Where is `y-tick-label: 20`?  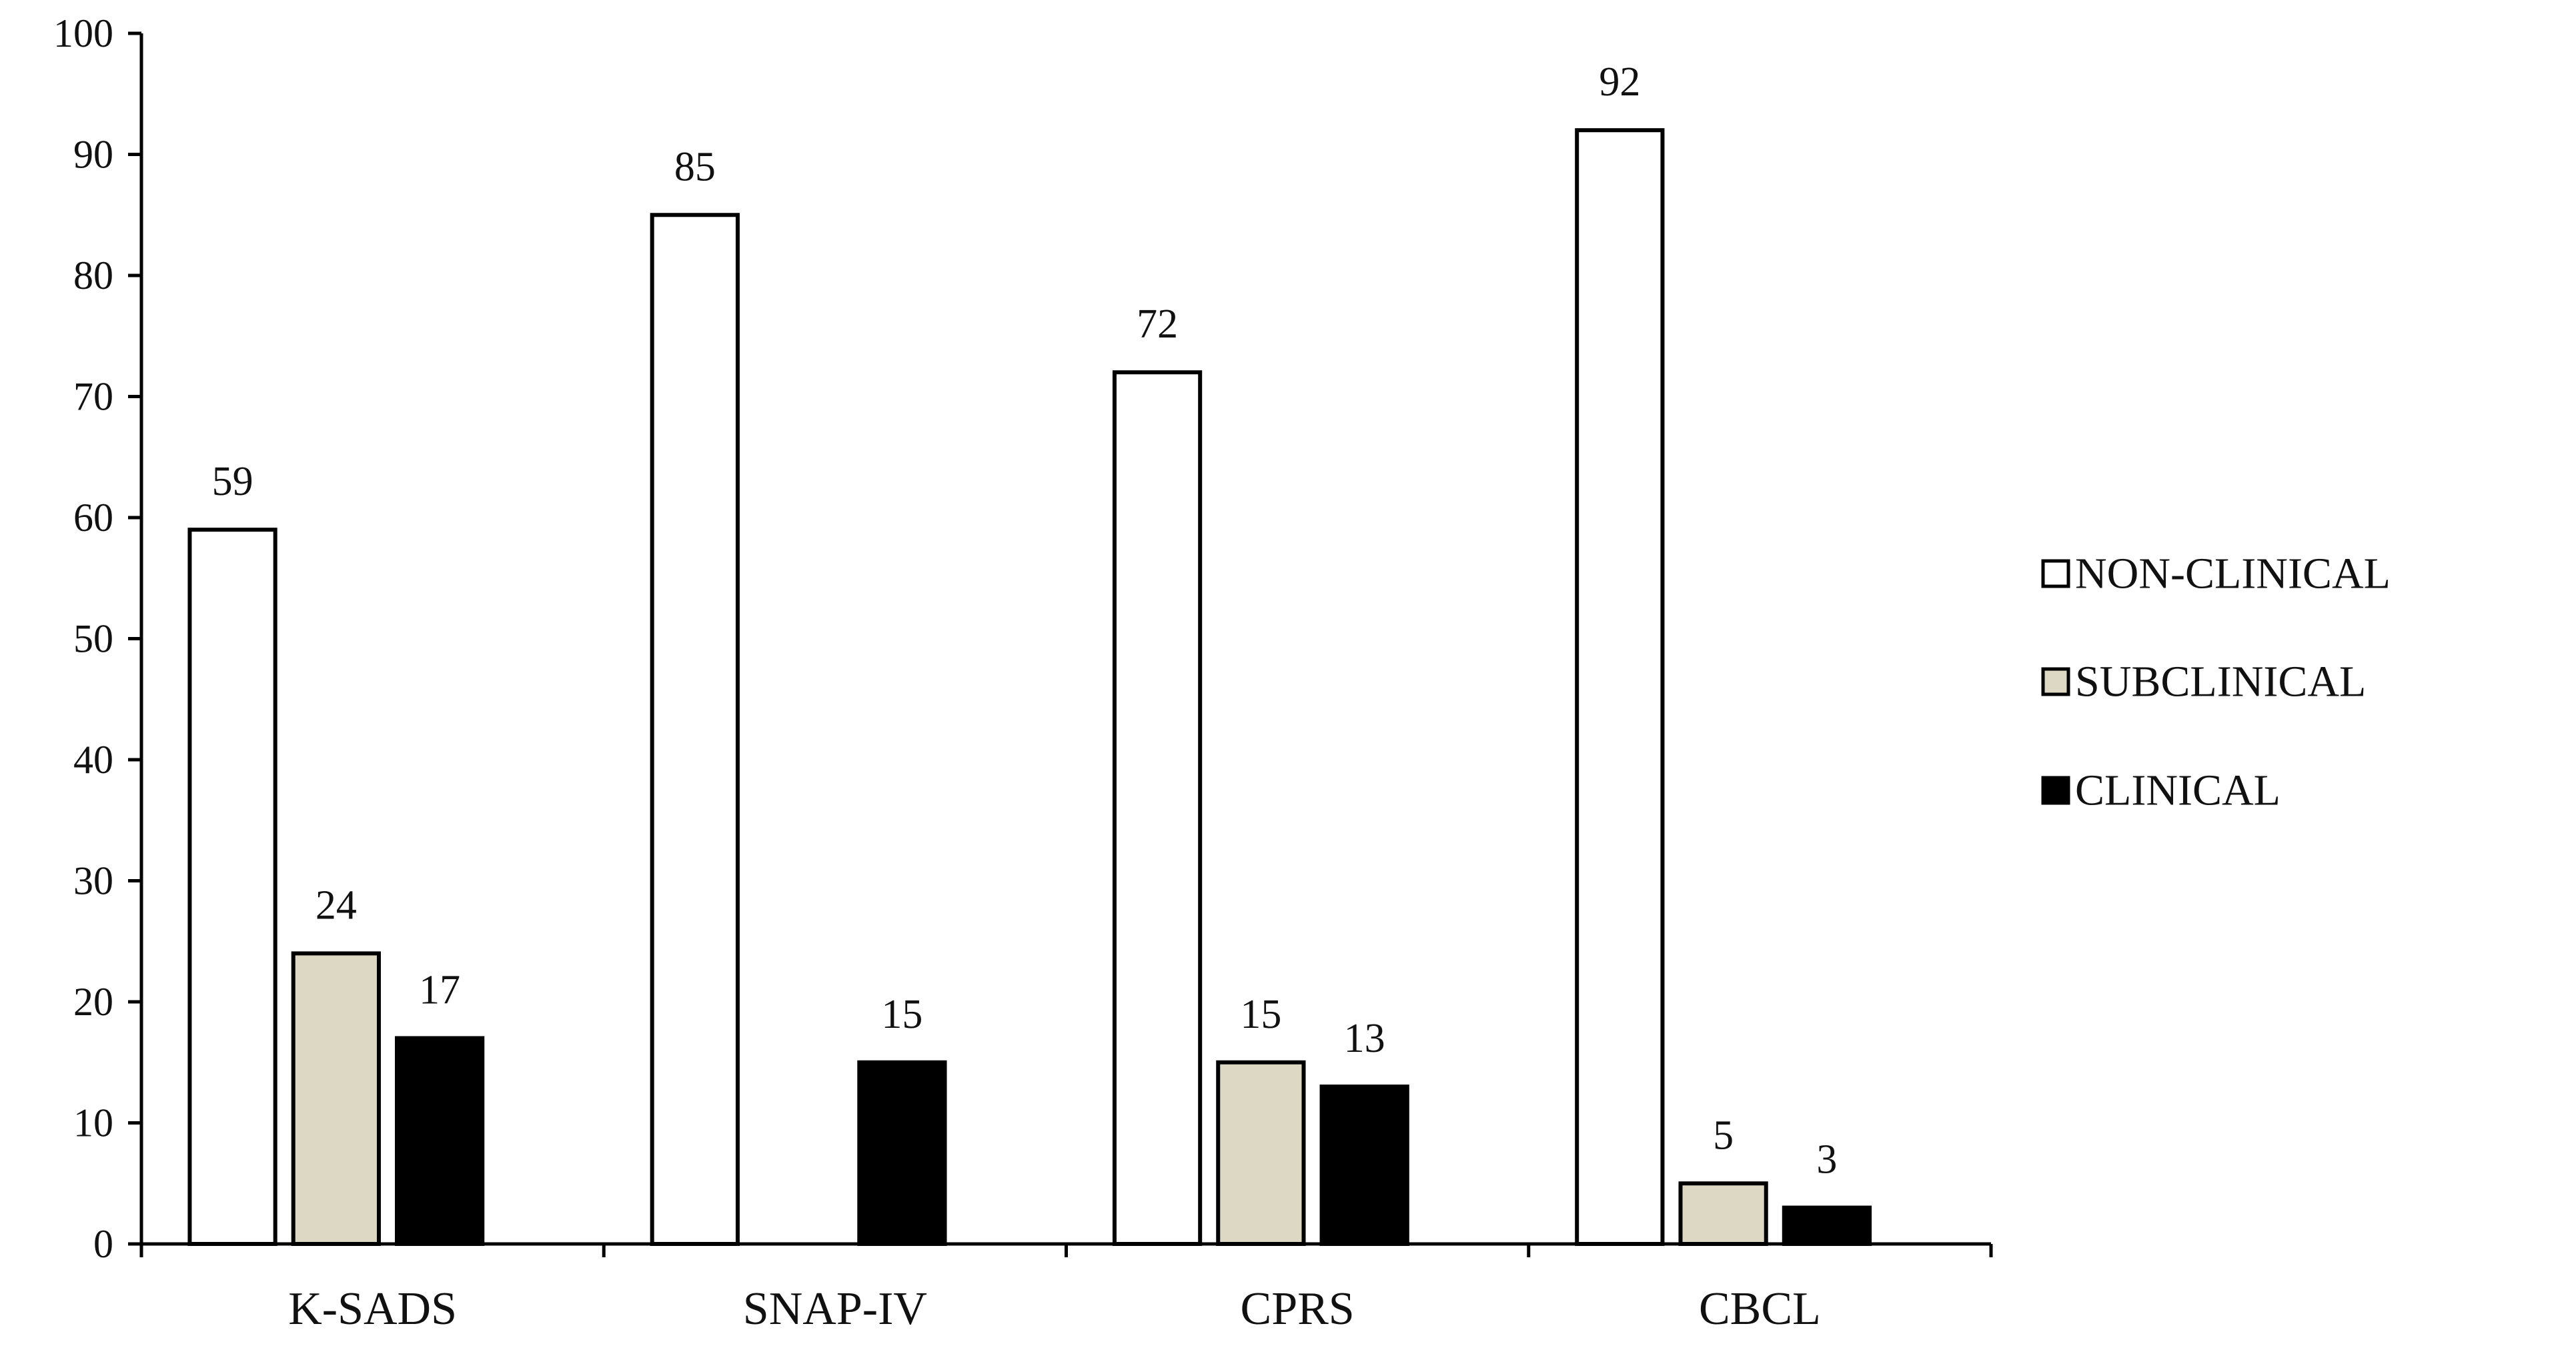 y-tick-label: 20 is located at coordinates (93, 1002).